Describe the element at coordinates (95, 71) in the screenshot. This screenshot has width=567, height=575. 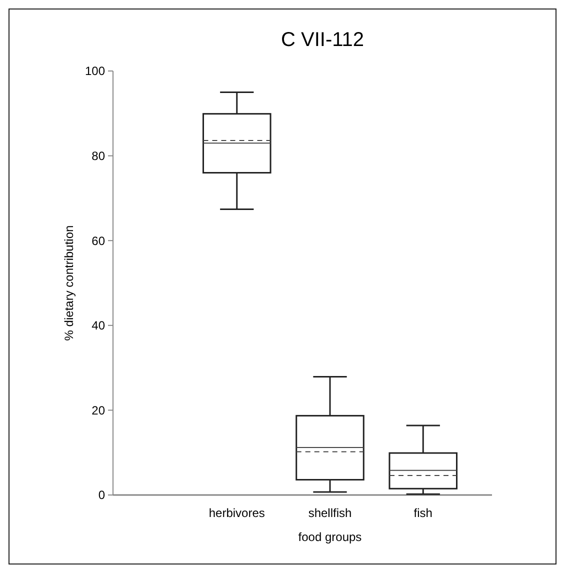
I see `y-tick-label: 100` at that location.